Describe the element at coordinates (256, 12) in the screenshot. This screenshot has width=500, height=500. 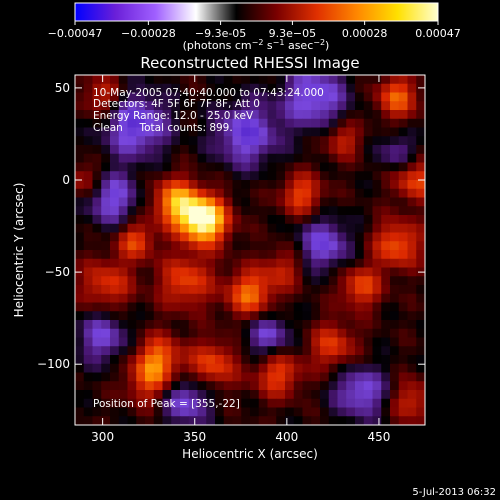
I see `colorbar-frame` at that location.